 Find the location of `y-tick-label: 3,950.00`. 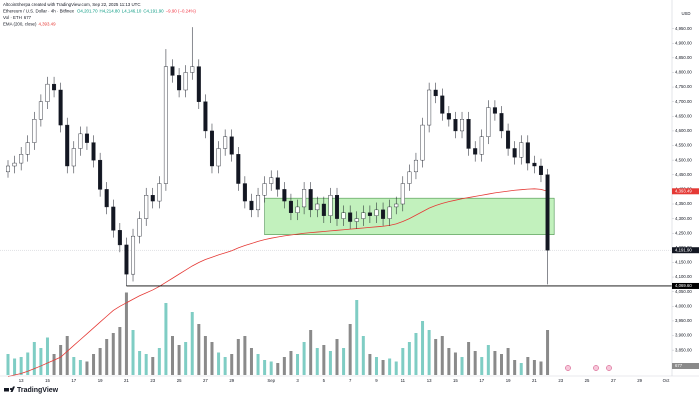

y-tick-label: 3,950.00 is located at coordinates (683, 320).